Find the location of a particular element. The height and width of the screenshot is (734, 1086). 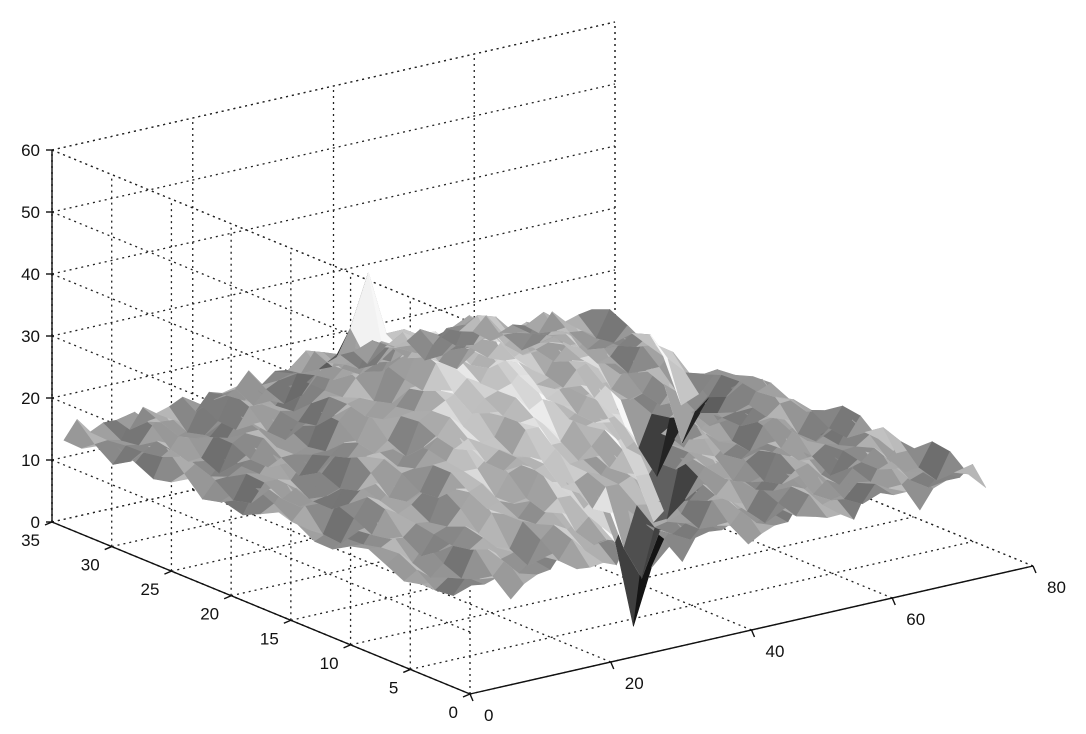

z-tick-label: 0 is located at coordinates (35, 522).